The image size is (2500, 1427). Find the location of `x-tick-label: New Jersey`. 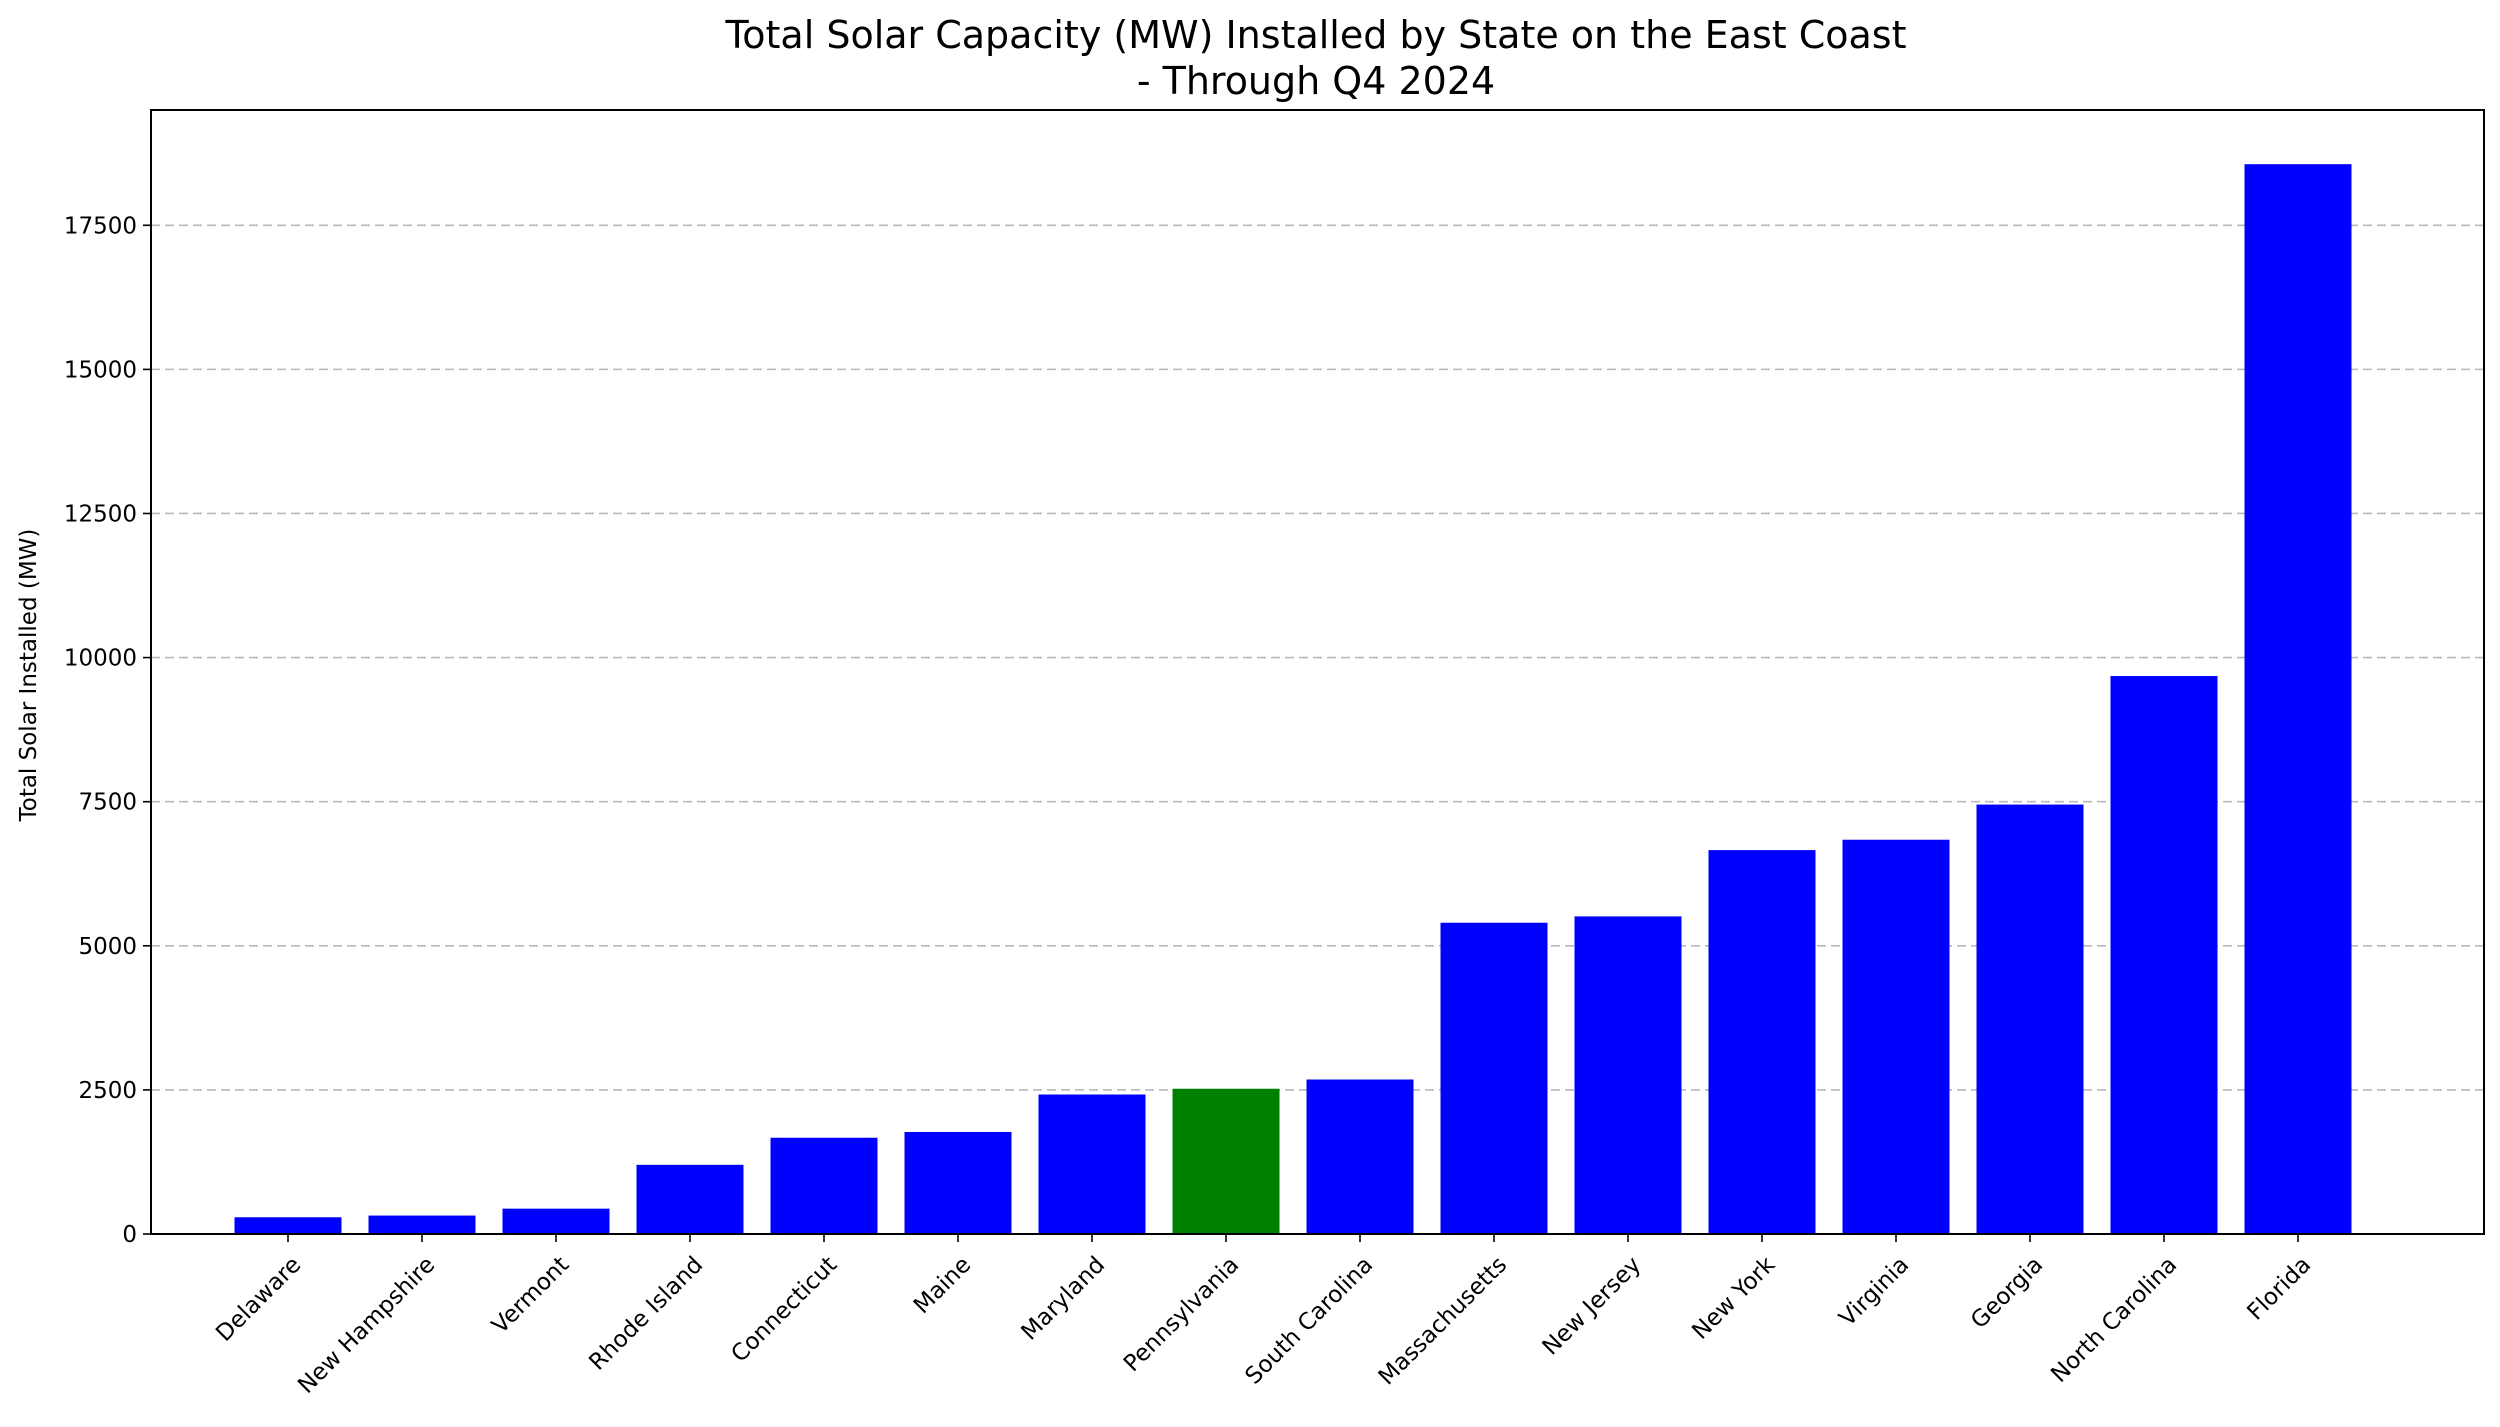

x-tick-label: New Jersey is located at coordinates (1592, 1306).